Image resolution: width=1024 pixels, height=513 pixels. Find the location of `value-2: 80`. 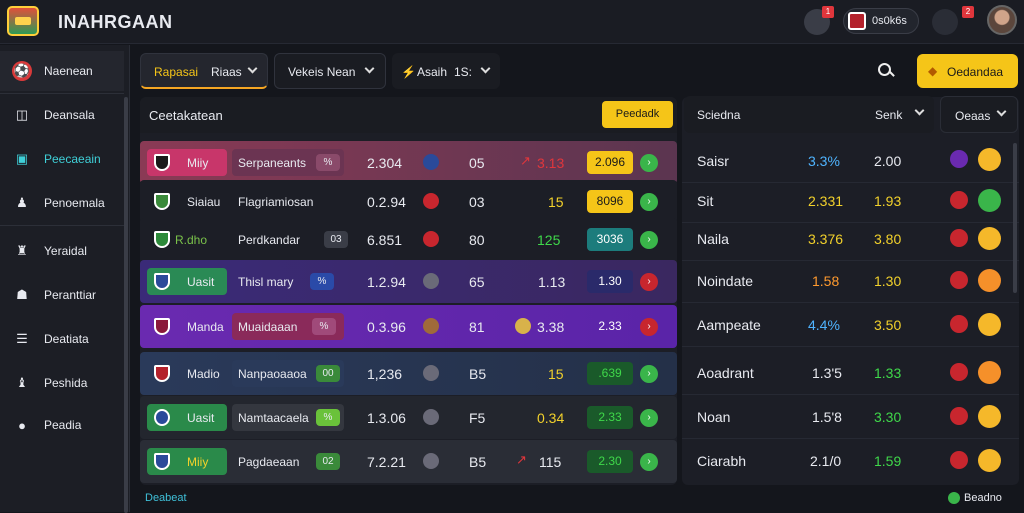

value-2: 80 is located at coordinates (477, 240).